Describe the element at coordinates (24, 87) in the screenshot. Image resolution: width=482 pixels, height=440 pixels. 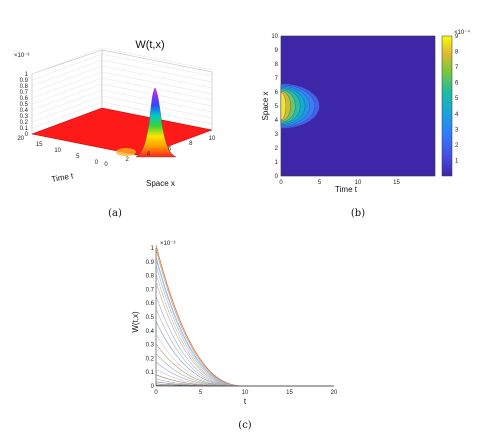
I see `z-tick-label: 0.8` at that location.